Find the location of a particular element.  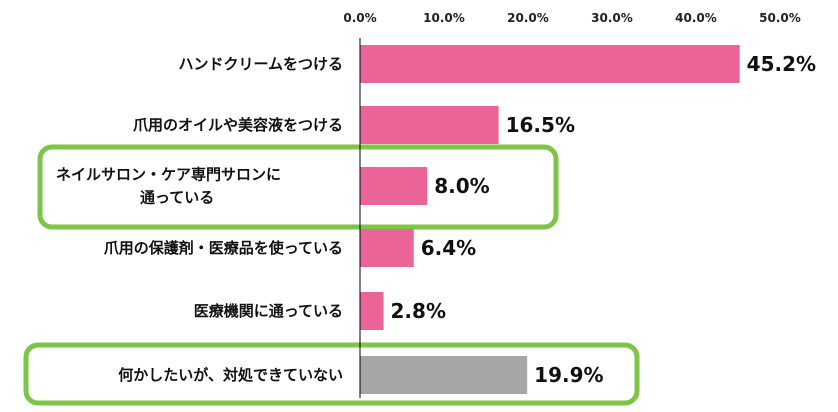

category-label: 何かしたいが、対処できていない is located at coordinates (230, 375).